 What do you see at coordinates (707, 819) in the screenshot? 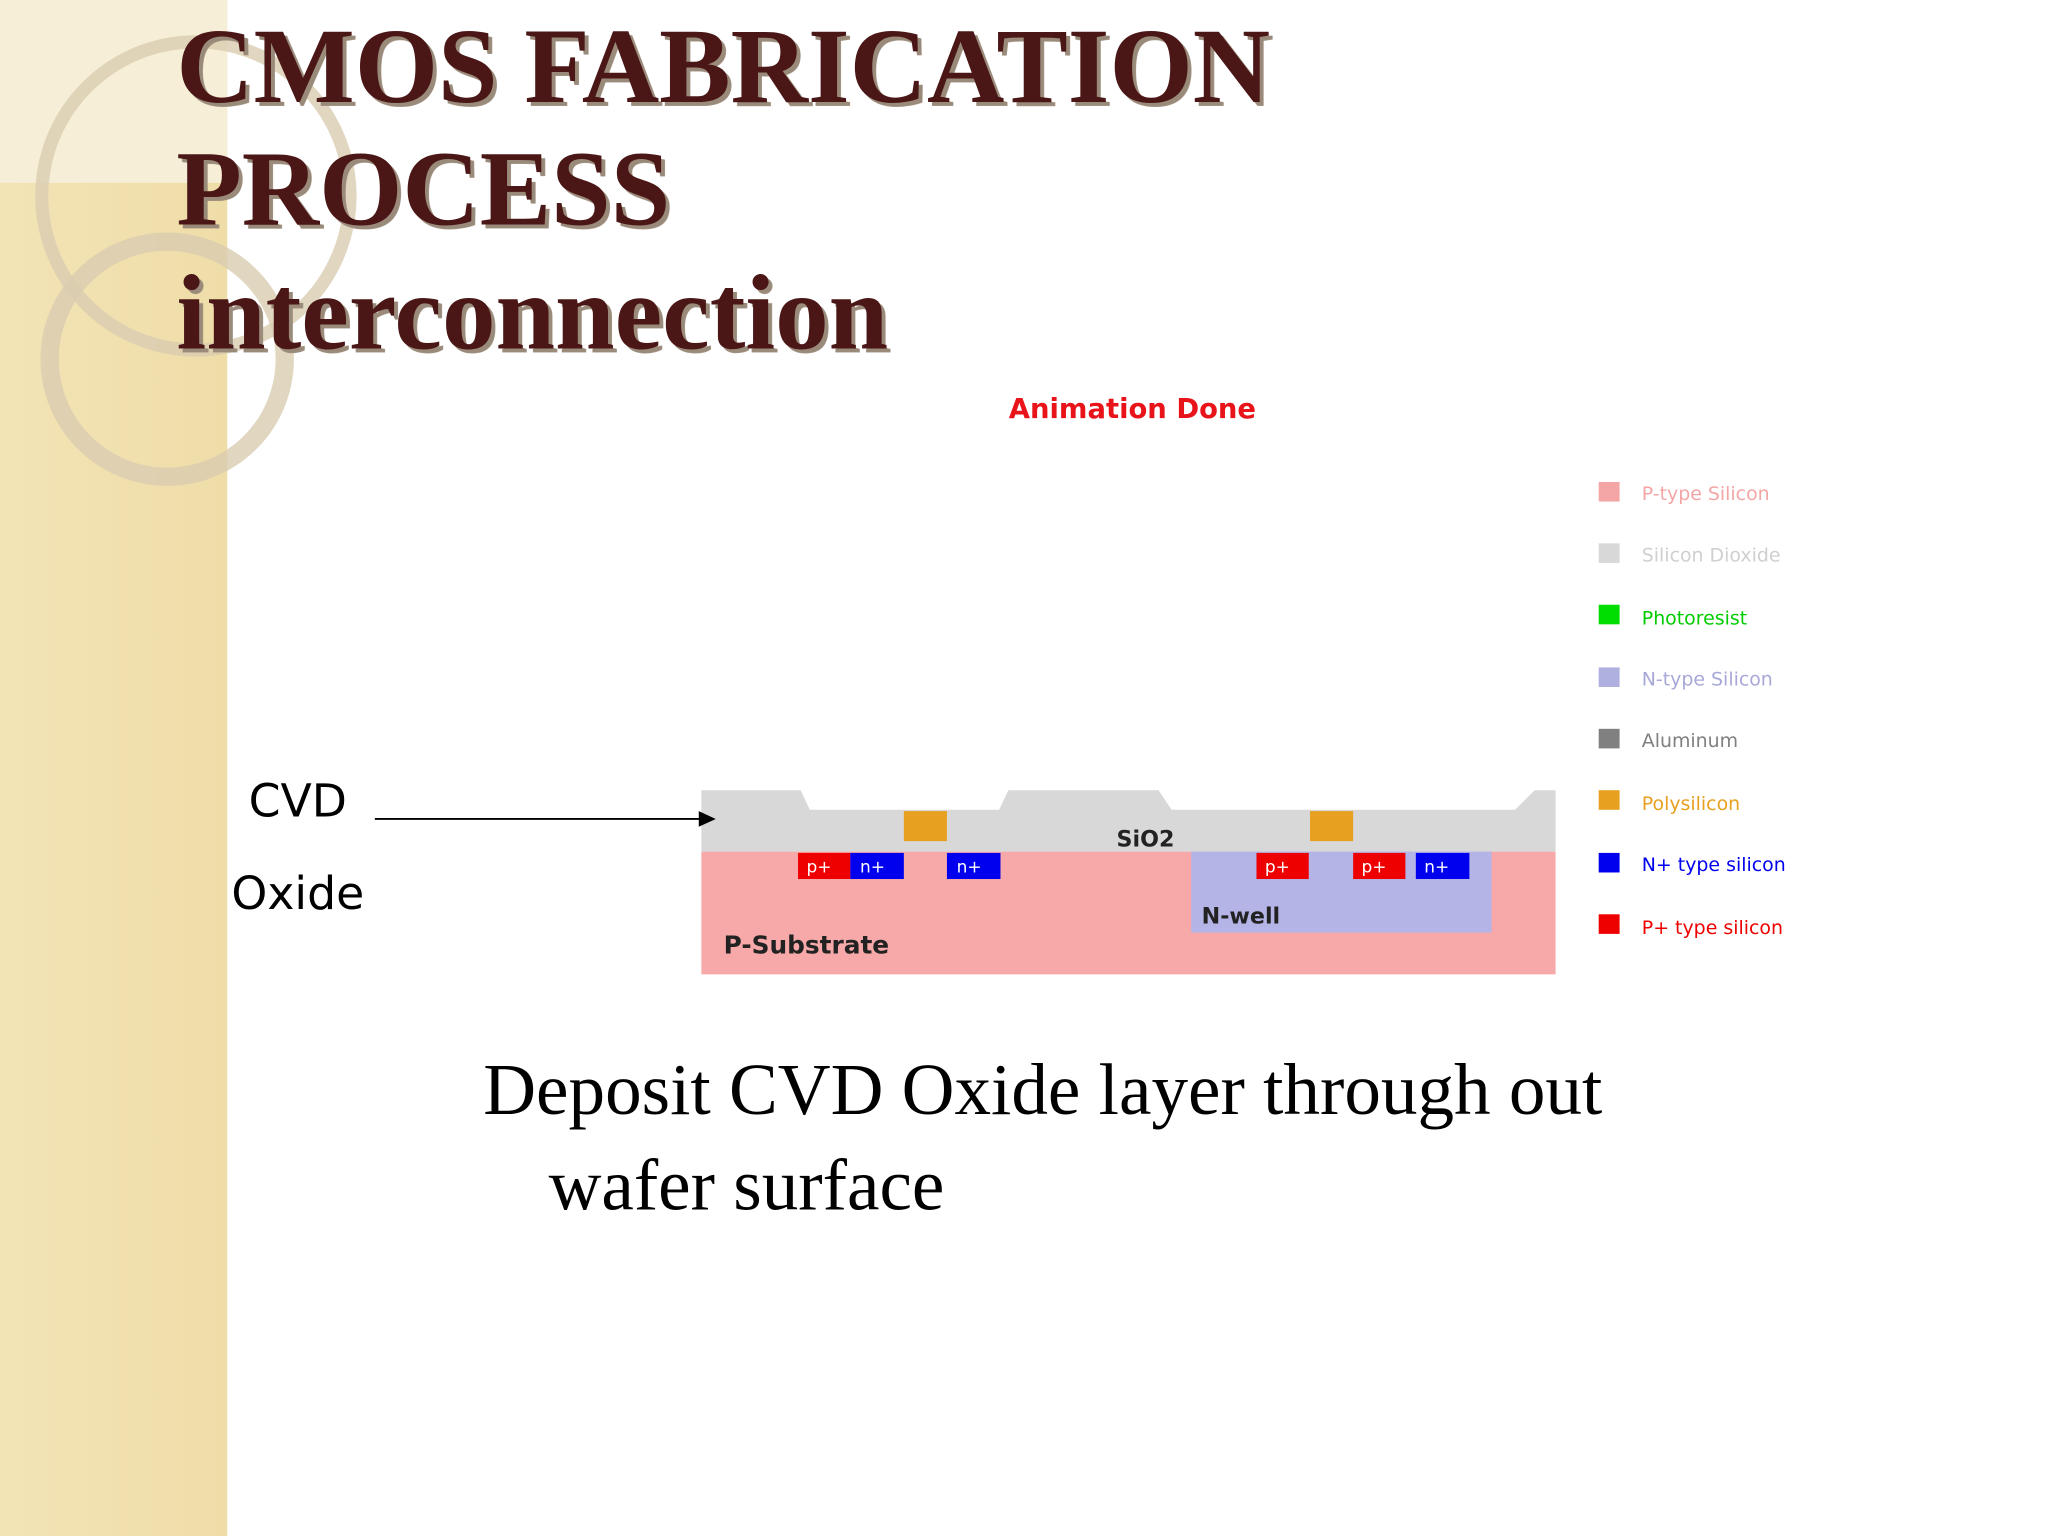
I see `arrow-head` at bounding box center [707, 819].